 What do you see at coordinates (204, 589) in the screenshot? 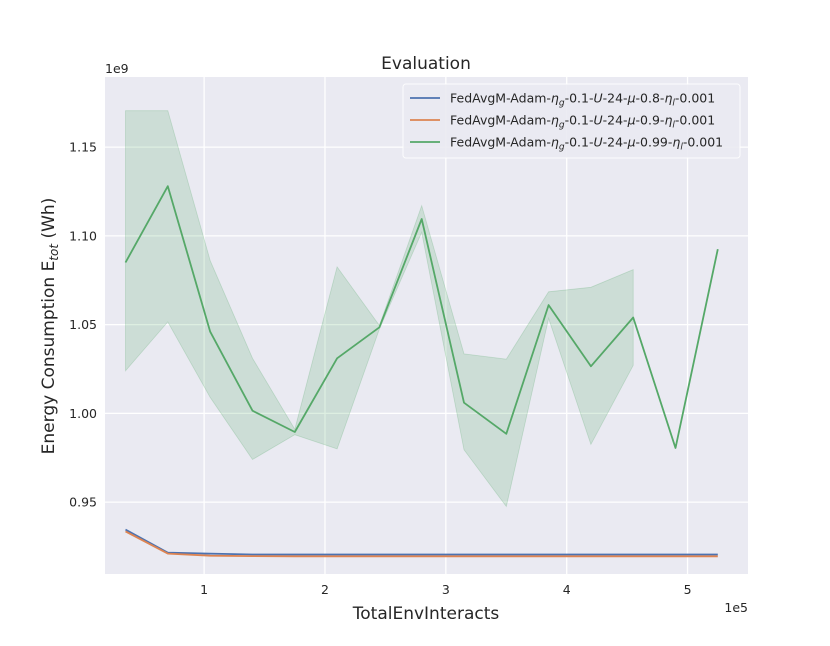
I see `x-tick-label: 1` at bounding box center [204, 589].